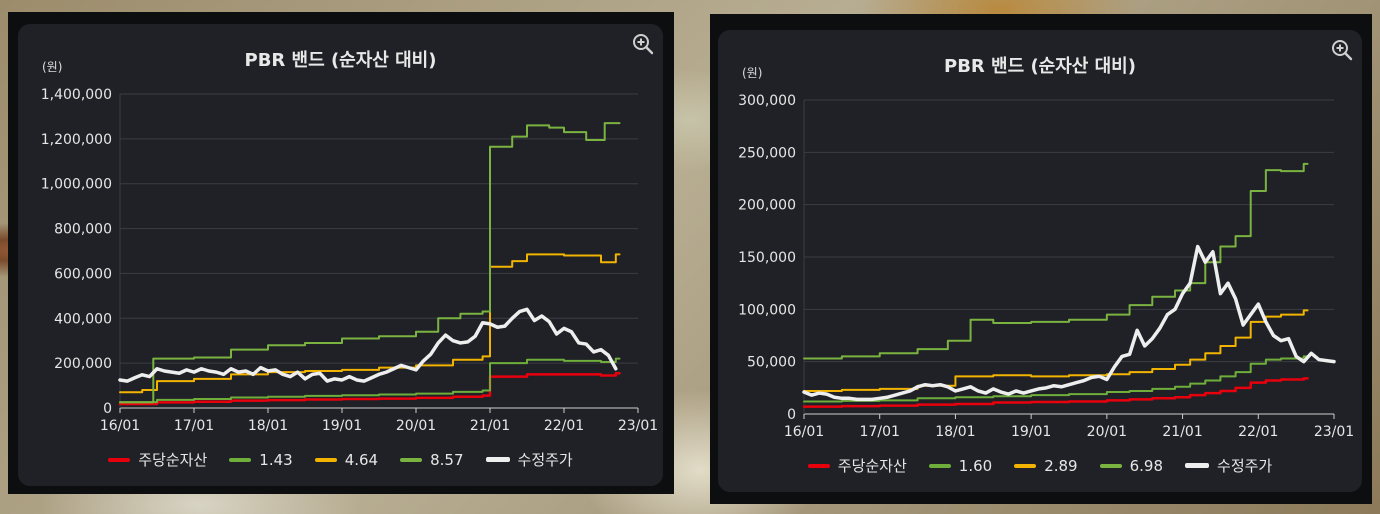 The width and height of the screenshot is (1380, 514). Describe the element at coordinates (1146, 465) in the screenshot. I see `legend-label: 6.98` at that location.